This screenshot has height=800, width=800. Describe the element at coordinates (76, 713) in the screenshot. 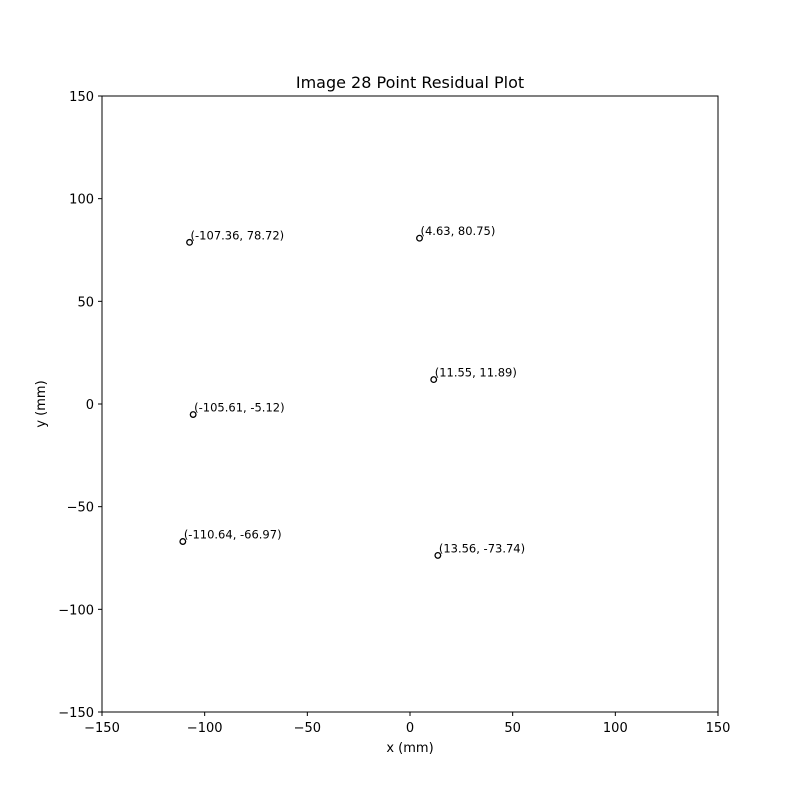

I see `y-tick-label: −150` at that location.